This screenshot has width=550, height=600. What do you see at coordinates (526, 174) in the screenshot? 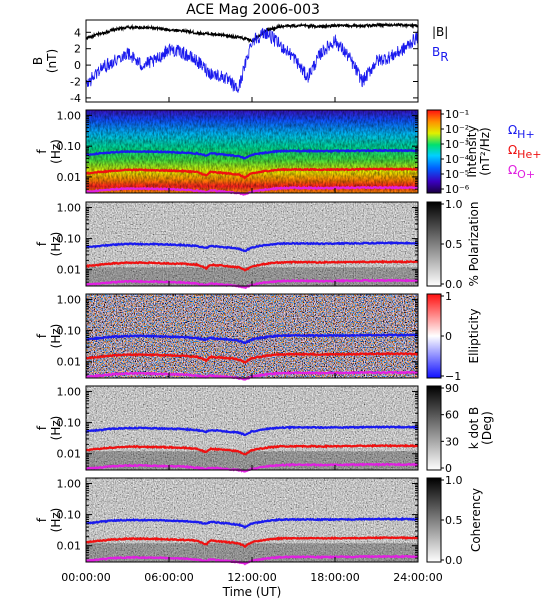
I see `legend-omega-subscript: O+` at bounding box center [526, 174].